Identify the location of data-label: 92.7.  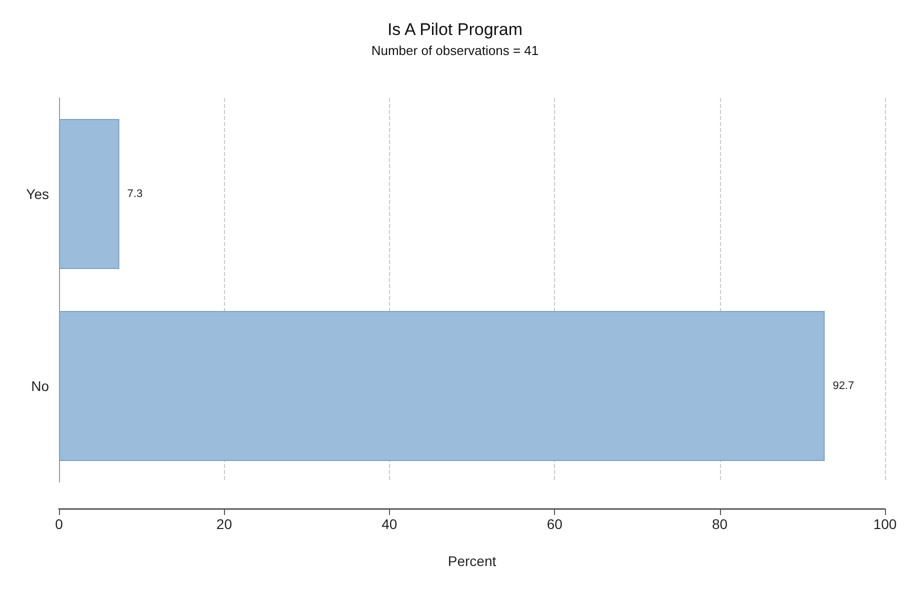
(843, 386).